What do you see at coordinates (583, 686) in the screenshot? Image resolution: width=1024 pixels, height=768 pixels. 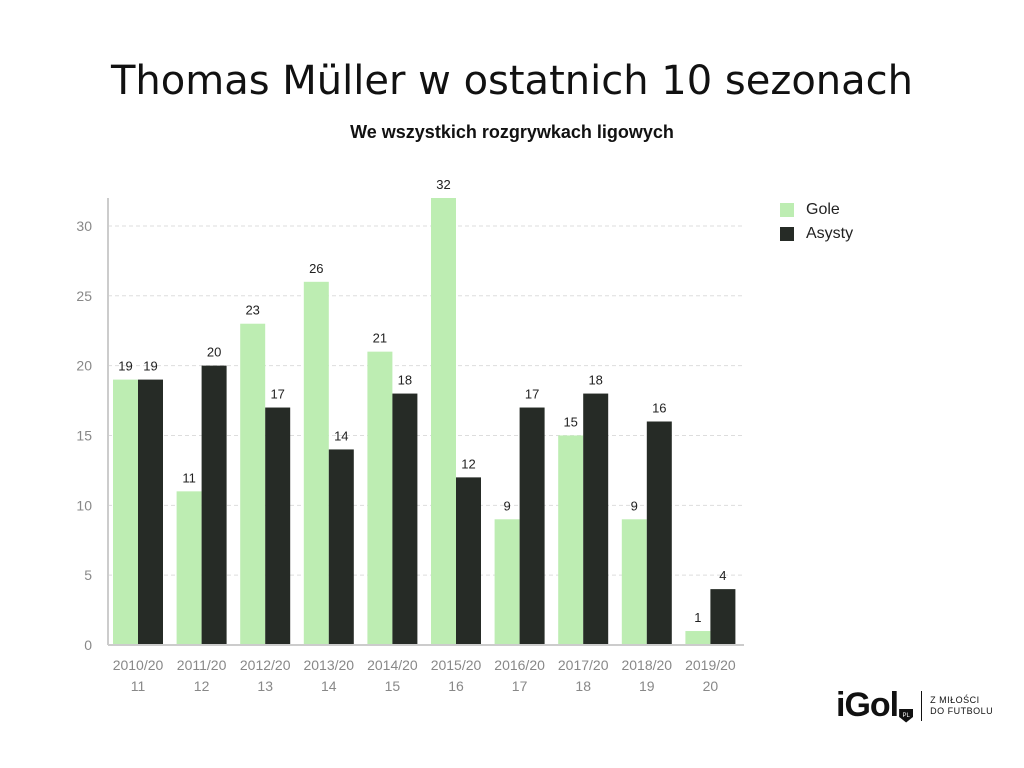 I see `x-tick-label: 18` at bounding box center [583, 686].